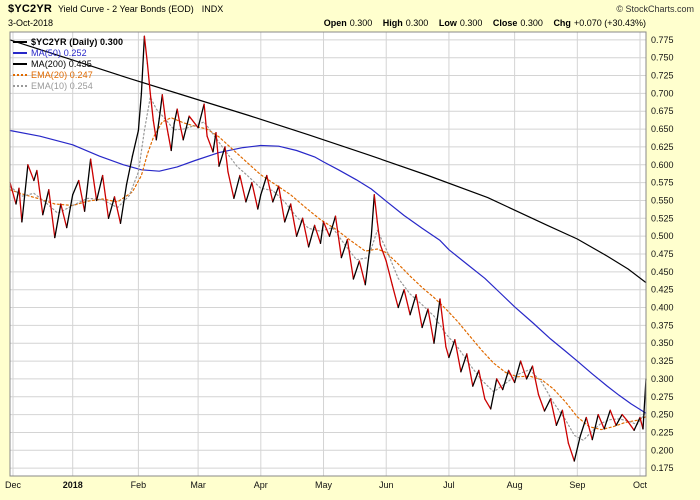 This screenshot has width=700, height=500. Describe the element at coordinates (62, 85) in the screenshot. I see `legend-label: EMA(10) 0.254` at that location.